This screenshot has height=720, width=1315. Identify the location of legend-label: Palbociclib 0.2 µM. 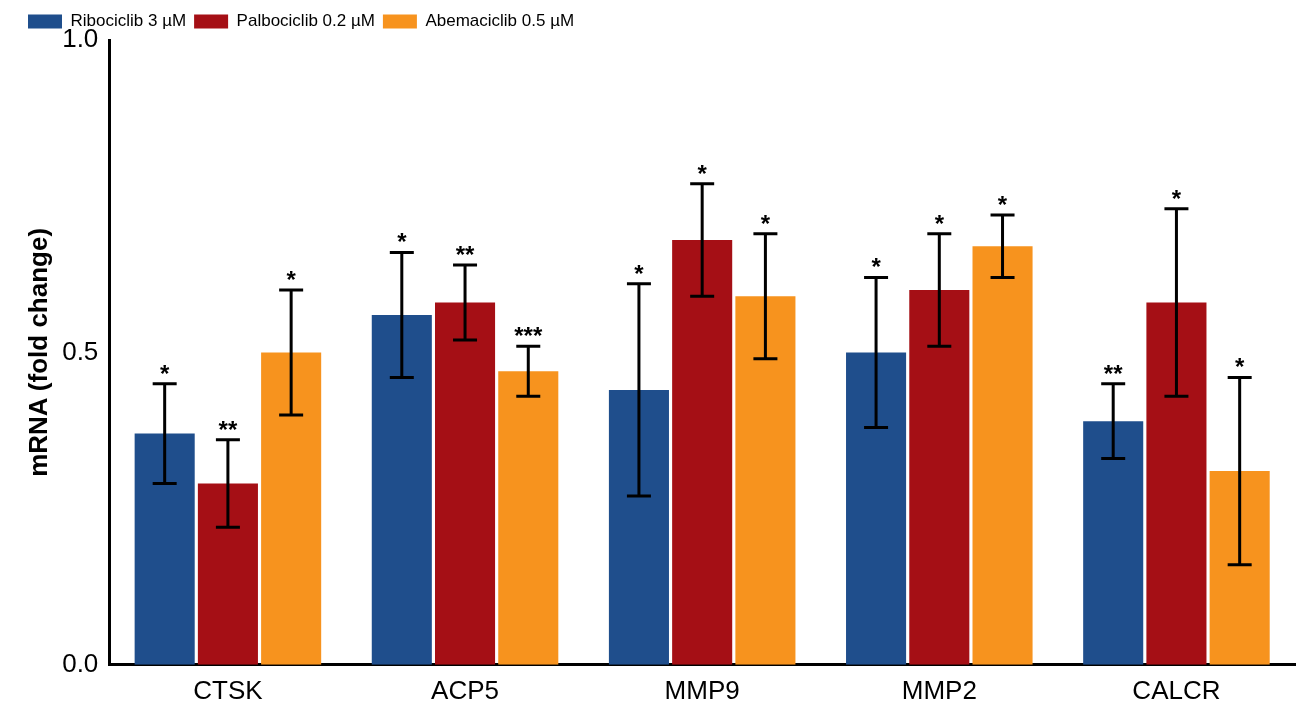
(305, 21).